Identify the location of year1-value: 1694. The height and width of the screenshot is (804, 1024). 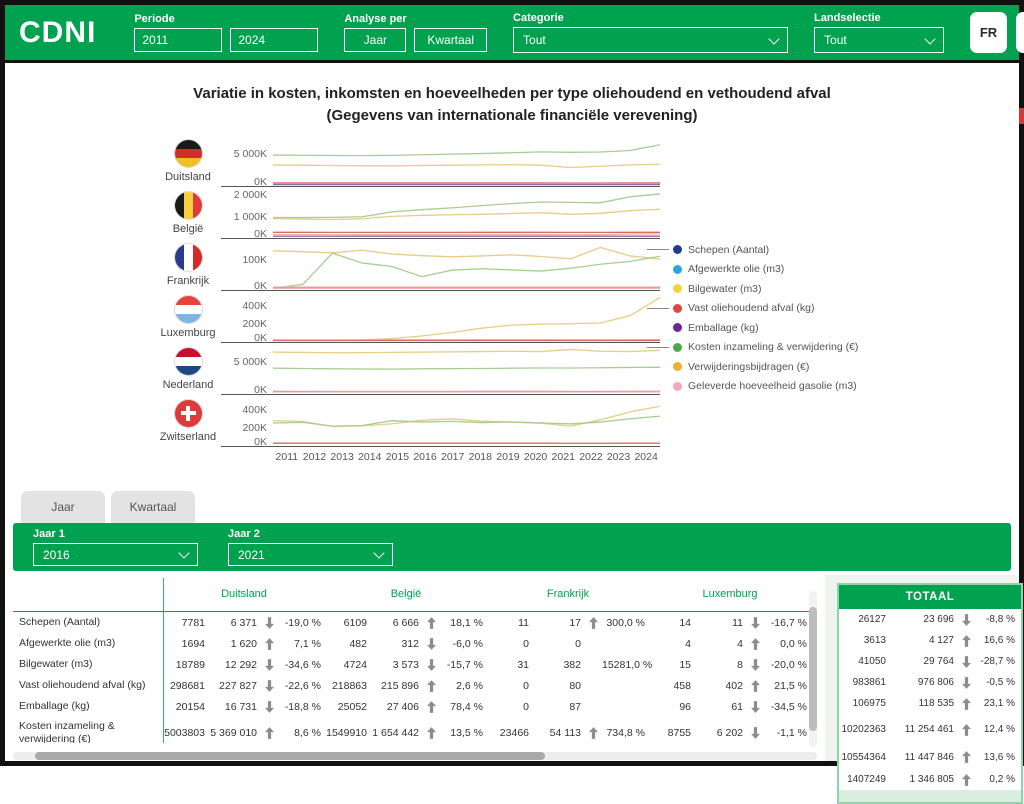
(193, 643).